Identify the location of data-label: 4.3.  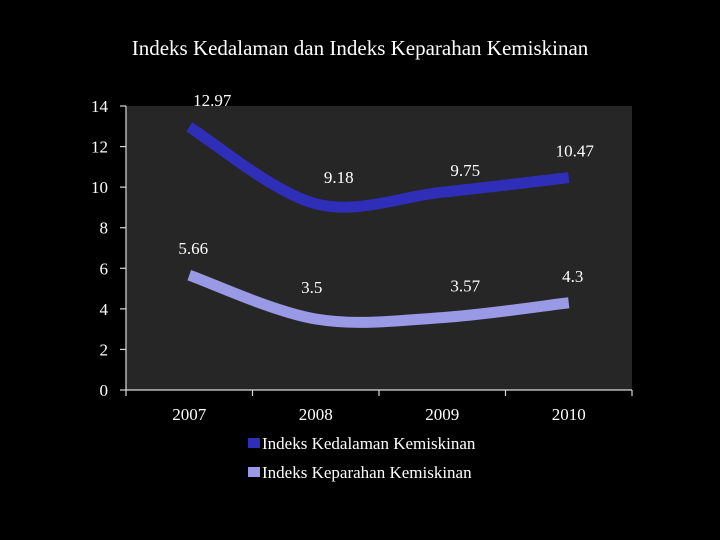
(572, 276).